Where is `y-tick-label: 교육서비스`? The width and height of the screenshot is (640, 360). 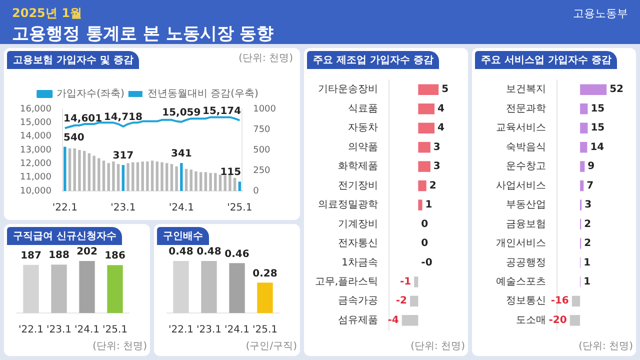 y-tick-label: 교육서비스 is located at coordinates (521, 128).